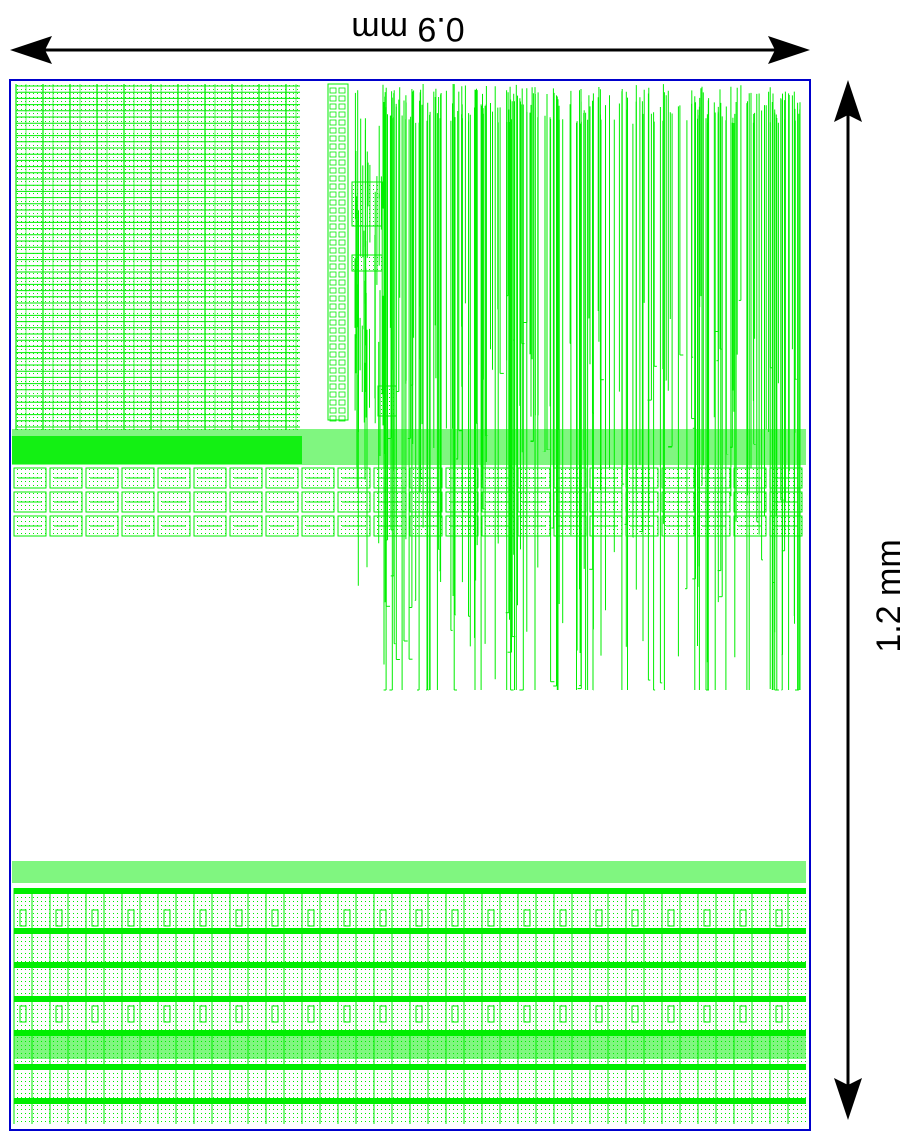 This screenshot has height=1135, width=906. I want to click on height-arrow-top-head, so click(848, 101).